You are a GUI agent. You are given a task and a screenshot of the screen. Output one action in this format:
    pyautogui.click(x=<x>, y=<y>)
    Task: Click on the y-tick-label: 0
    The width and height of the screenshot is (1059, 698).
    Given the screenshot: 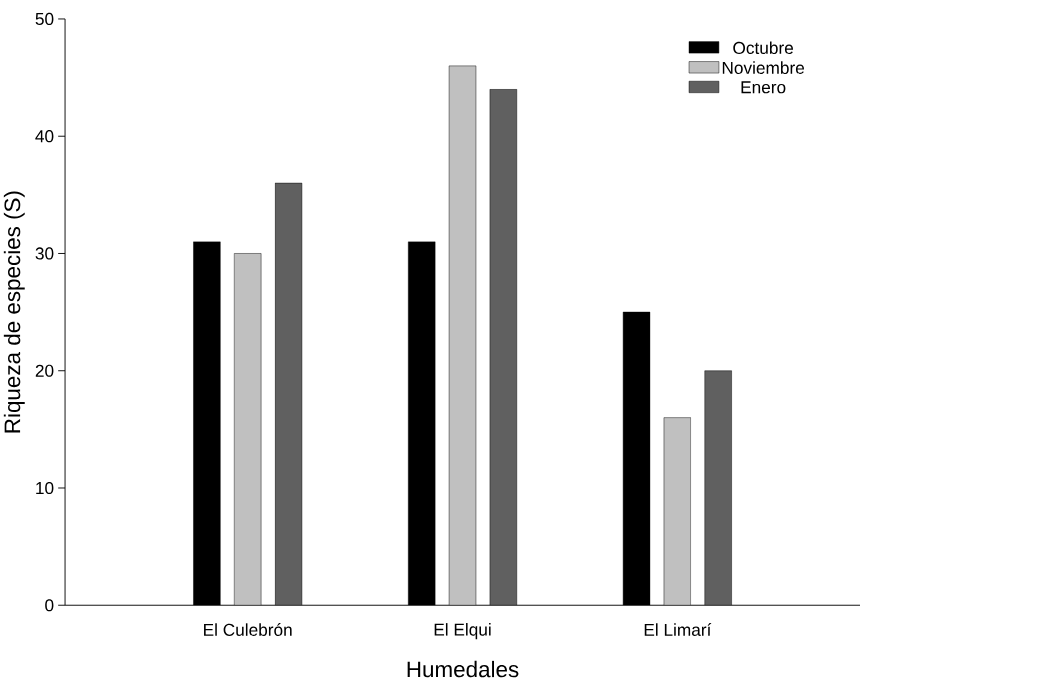 What is the action you would take?
    pyautogui.click(x=49, y=605)
    